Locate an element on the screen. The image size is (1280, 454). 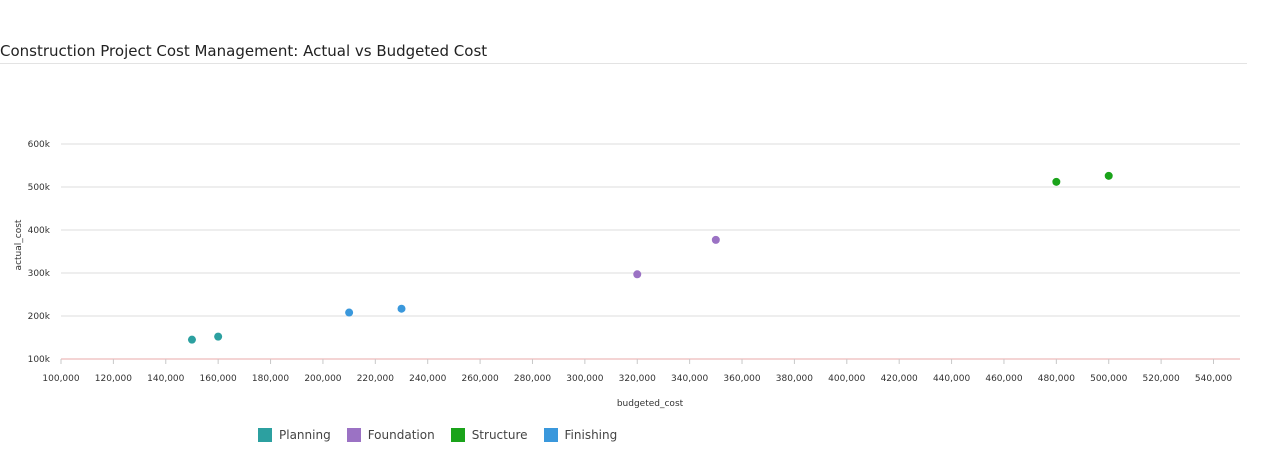
x-tick-label: 420,000 is located at coordinates (899, 379).